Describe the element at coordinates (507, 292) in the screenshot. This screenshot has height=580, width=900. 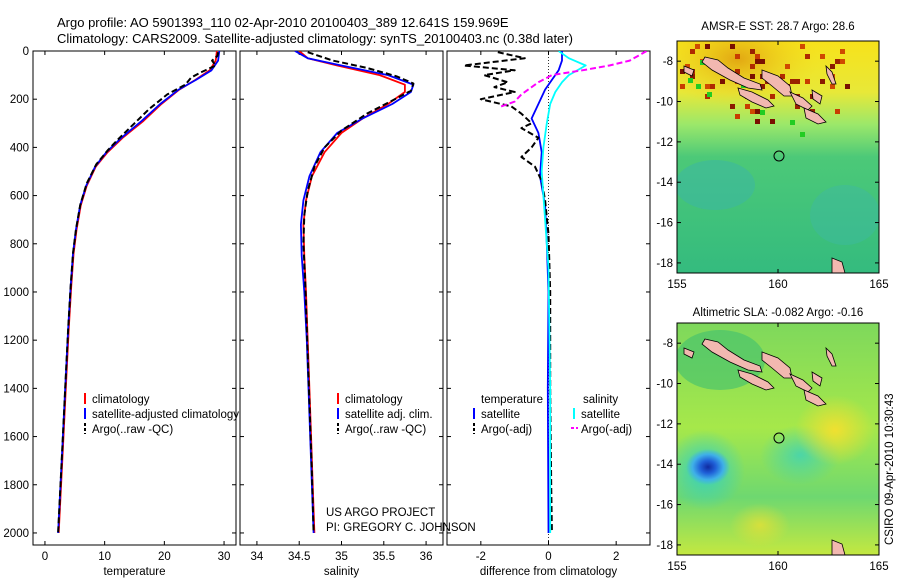
I see `series-line-temperature-argo-adj` at that location.